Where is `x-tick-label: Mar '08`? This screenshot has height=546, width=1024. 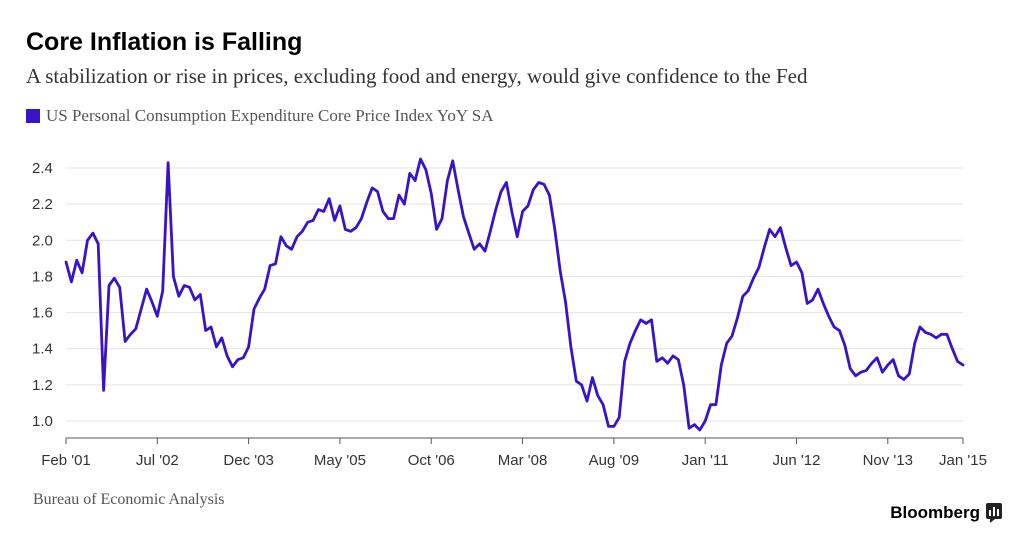
x-tick-label: Mar '08 is located at coordinates (523, 460).